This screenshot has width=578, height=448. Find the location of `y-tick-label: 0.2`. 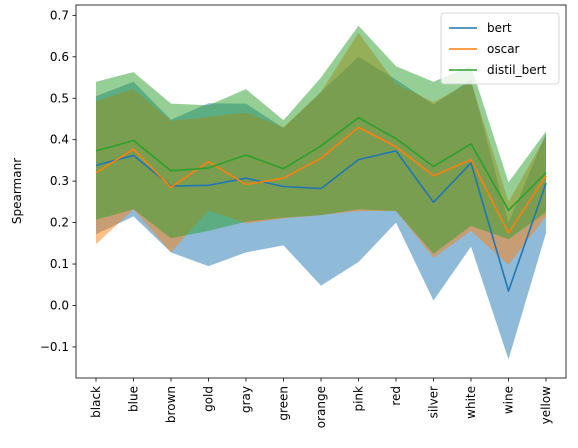

y-tick-label: 0.2 is located at coordinates (59, 223).